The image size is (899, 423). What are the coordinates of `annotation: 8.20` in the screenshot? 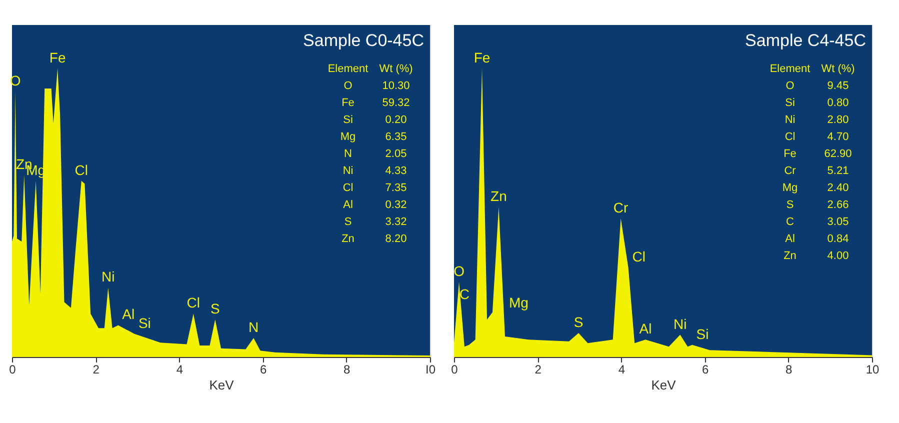 It's located at (396, 239).